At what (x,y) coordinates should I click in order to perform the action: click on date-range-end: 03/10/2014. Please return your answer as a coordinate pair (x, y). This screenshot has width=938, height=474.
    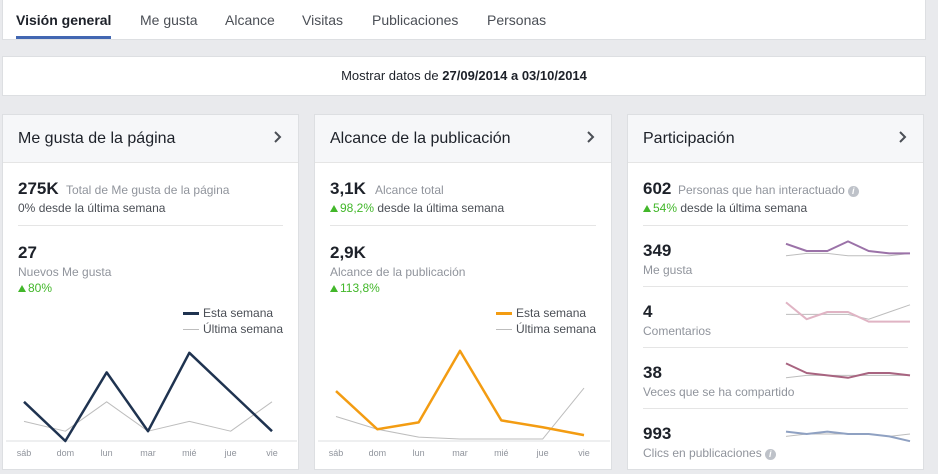
    Looking at the image, I should click on (554, 75).